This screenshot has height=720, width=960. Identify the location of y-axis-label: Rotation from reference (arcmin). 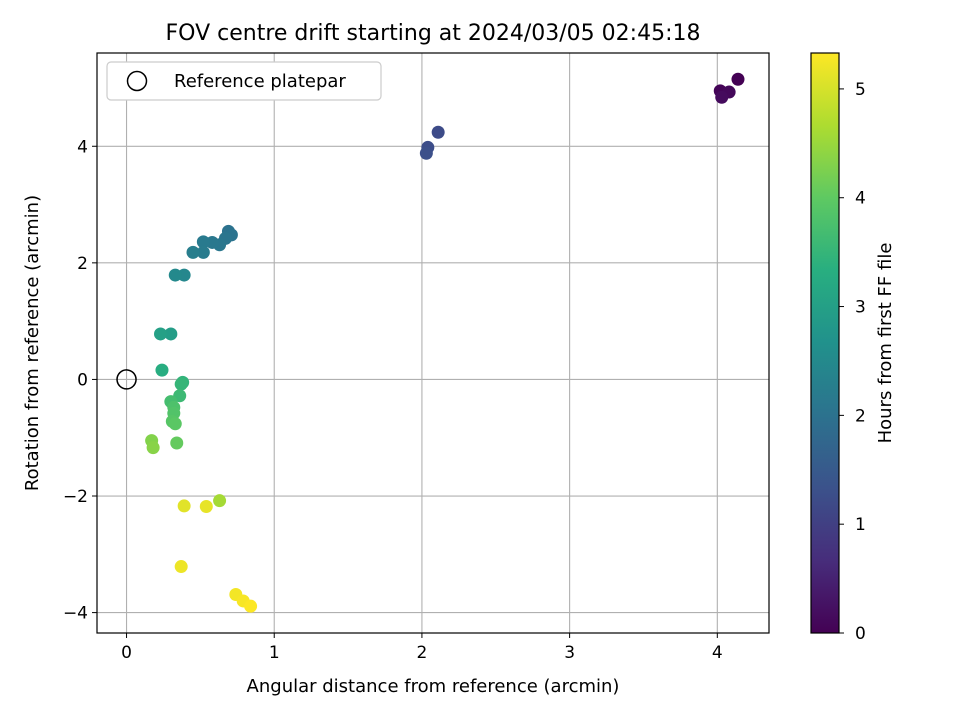
(32, 343).